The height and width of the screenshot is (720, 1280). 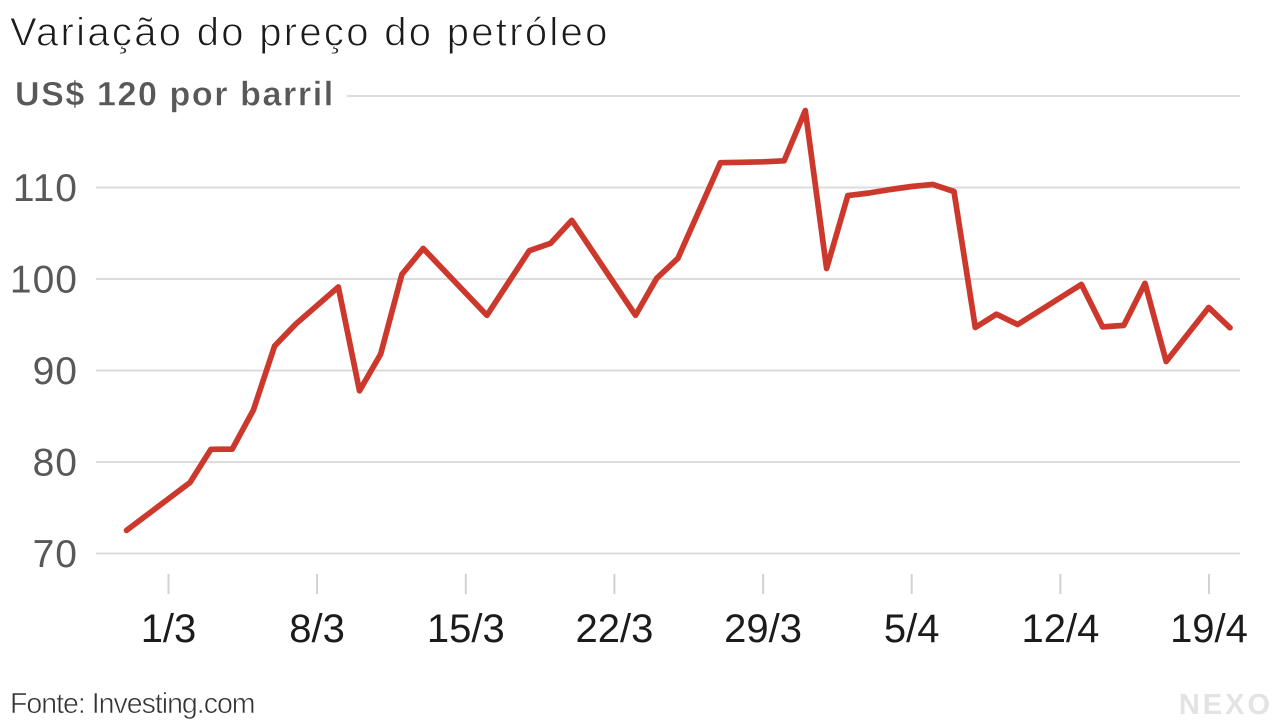 I want to click on svg-text: Fonte: Investing.com, so click(x=132, y=704).